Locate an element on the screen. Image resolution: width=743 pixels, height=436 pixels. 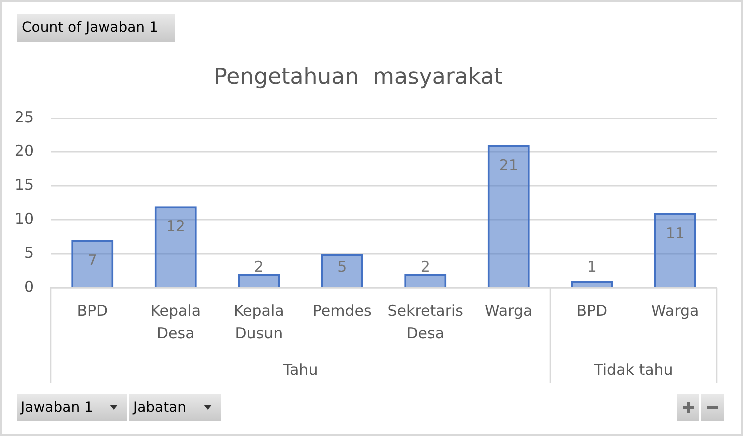
value-field-button: Count of Jawaban 1 is located at coordinates (96, 28).